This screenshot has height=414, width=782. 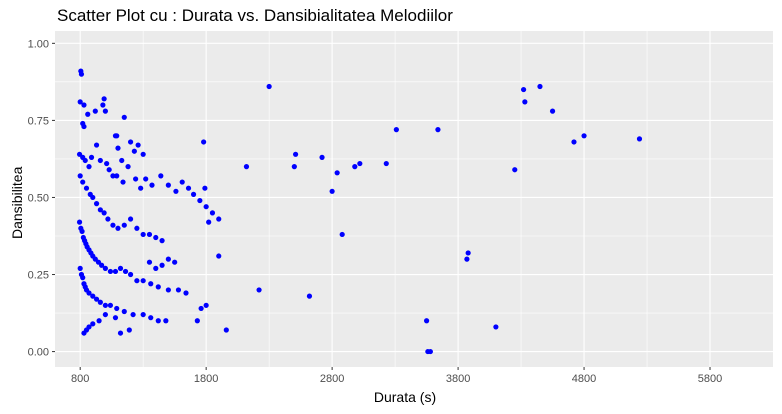 What do you see at coordinates (38, 198) in the screenshot?
I see `y-tick-label: 0.50` at bounding box center [38, 198].